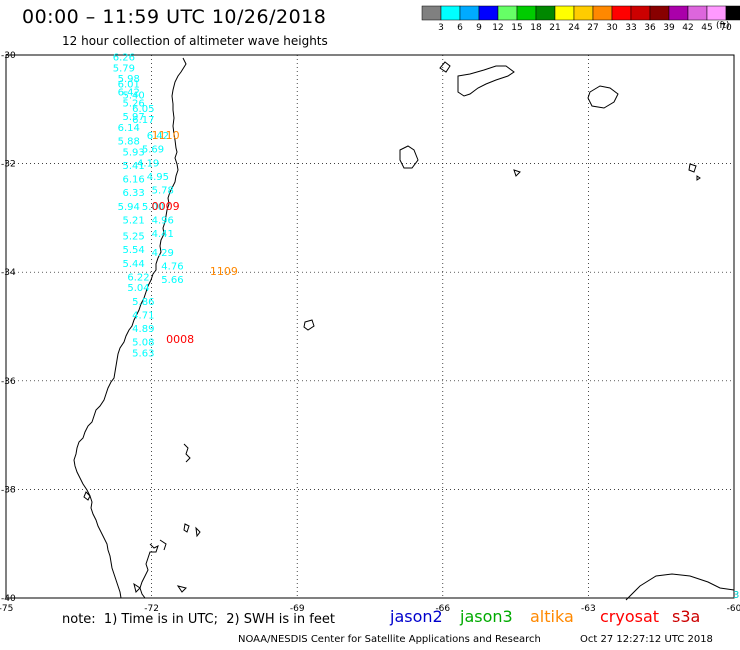 Image resolution: width=740 pixels, height=650 pixels. I want to click on scale-unit-label: (ft), so click(723, 26).